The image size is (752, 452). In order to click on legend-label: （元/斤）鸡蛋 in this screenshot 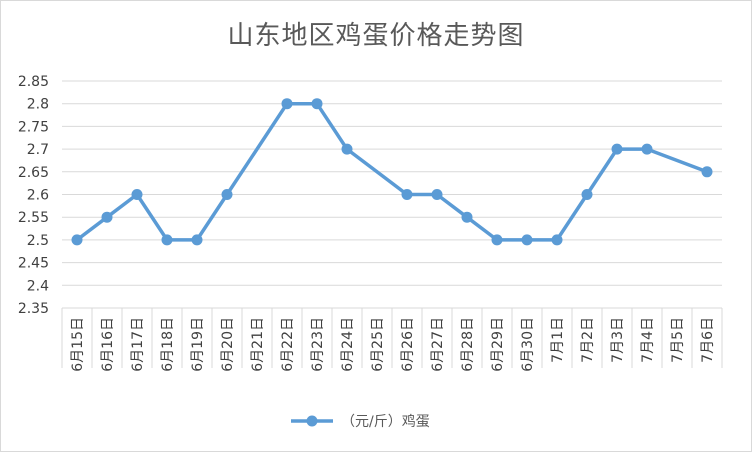, I will do `click(385, 421)`.